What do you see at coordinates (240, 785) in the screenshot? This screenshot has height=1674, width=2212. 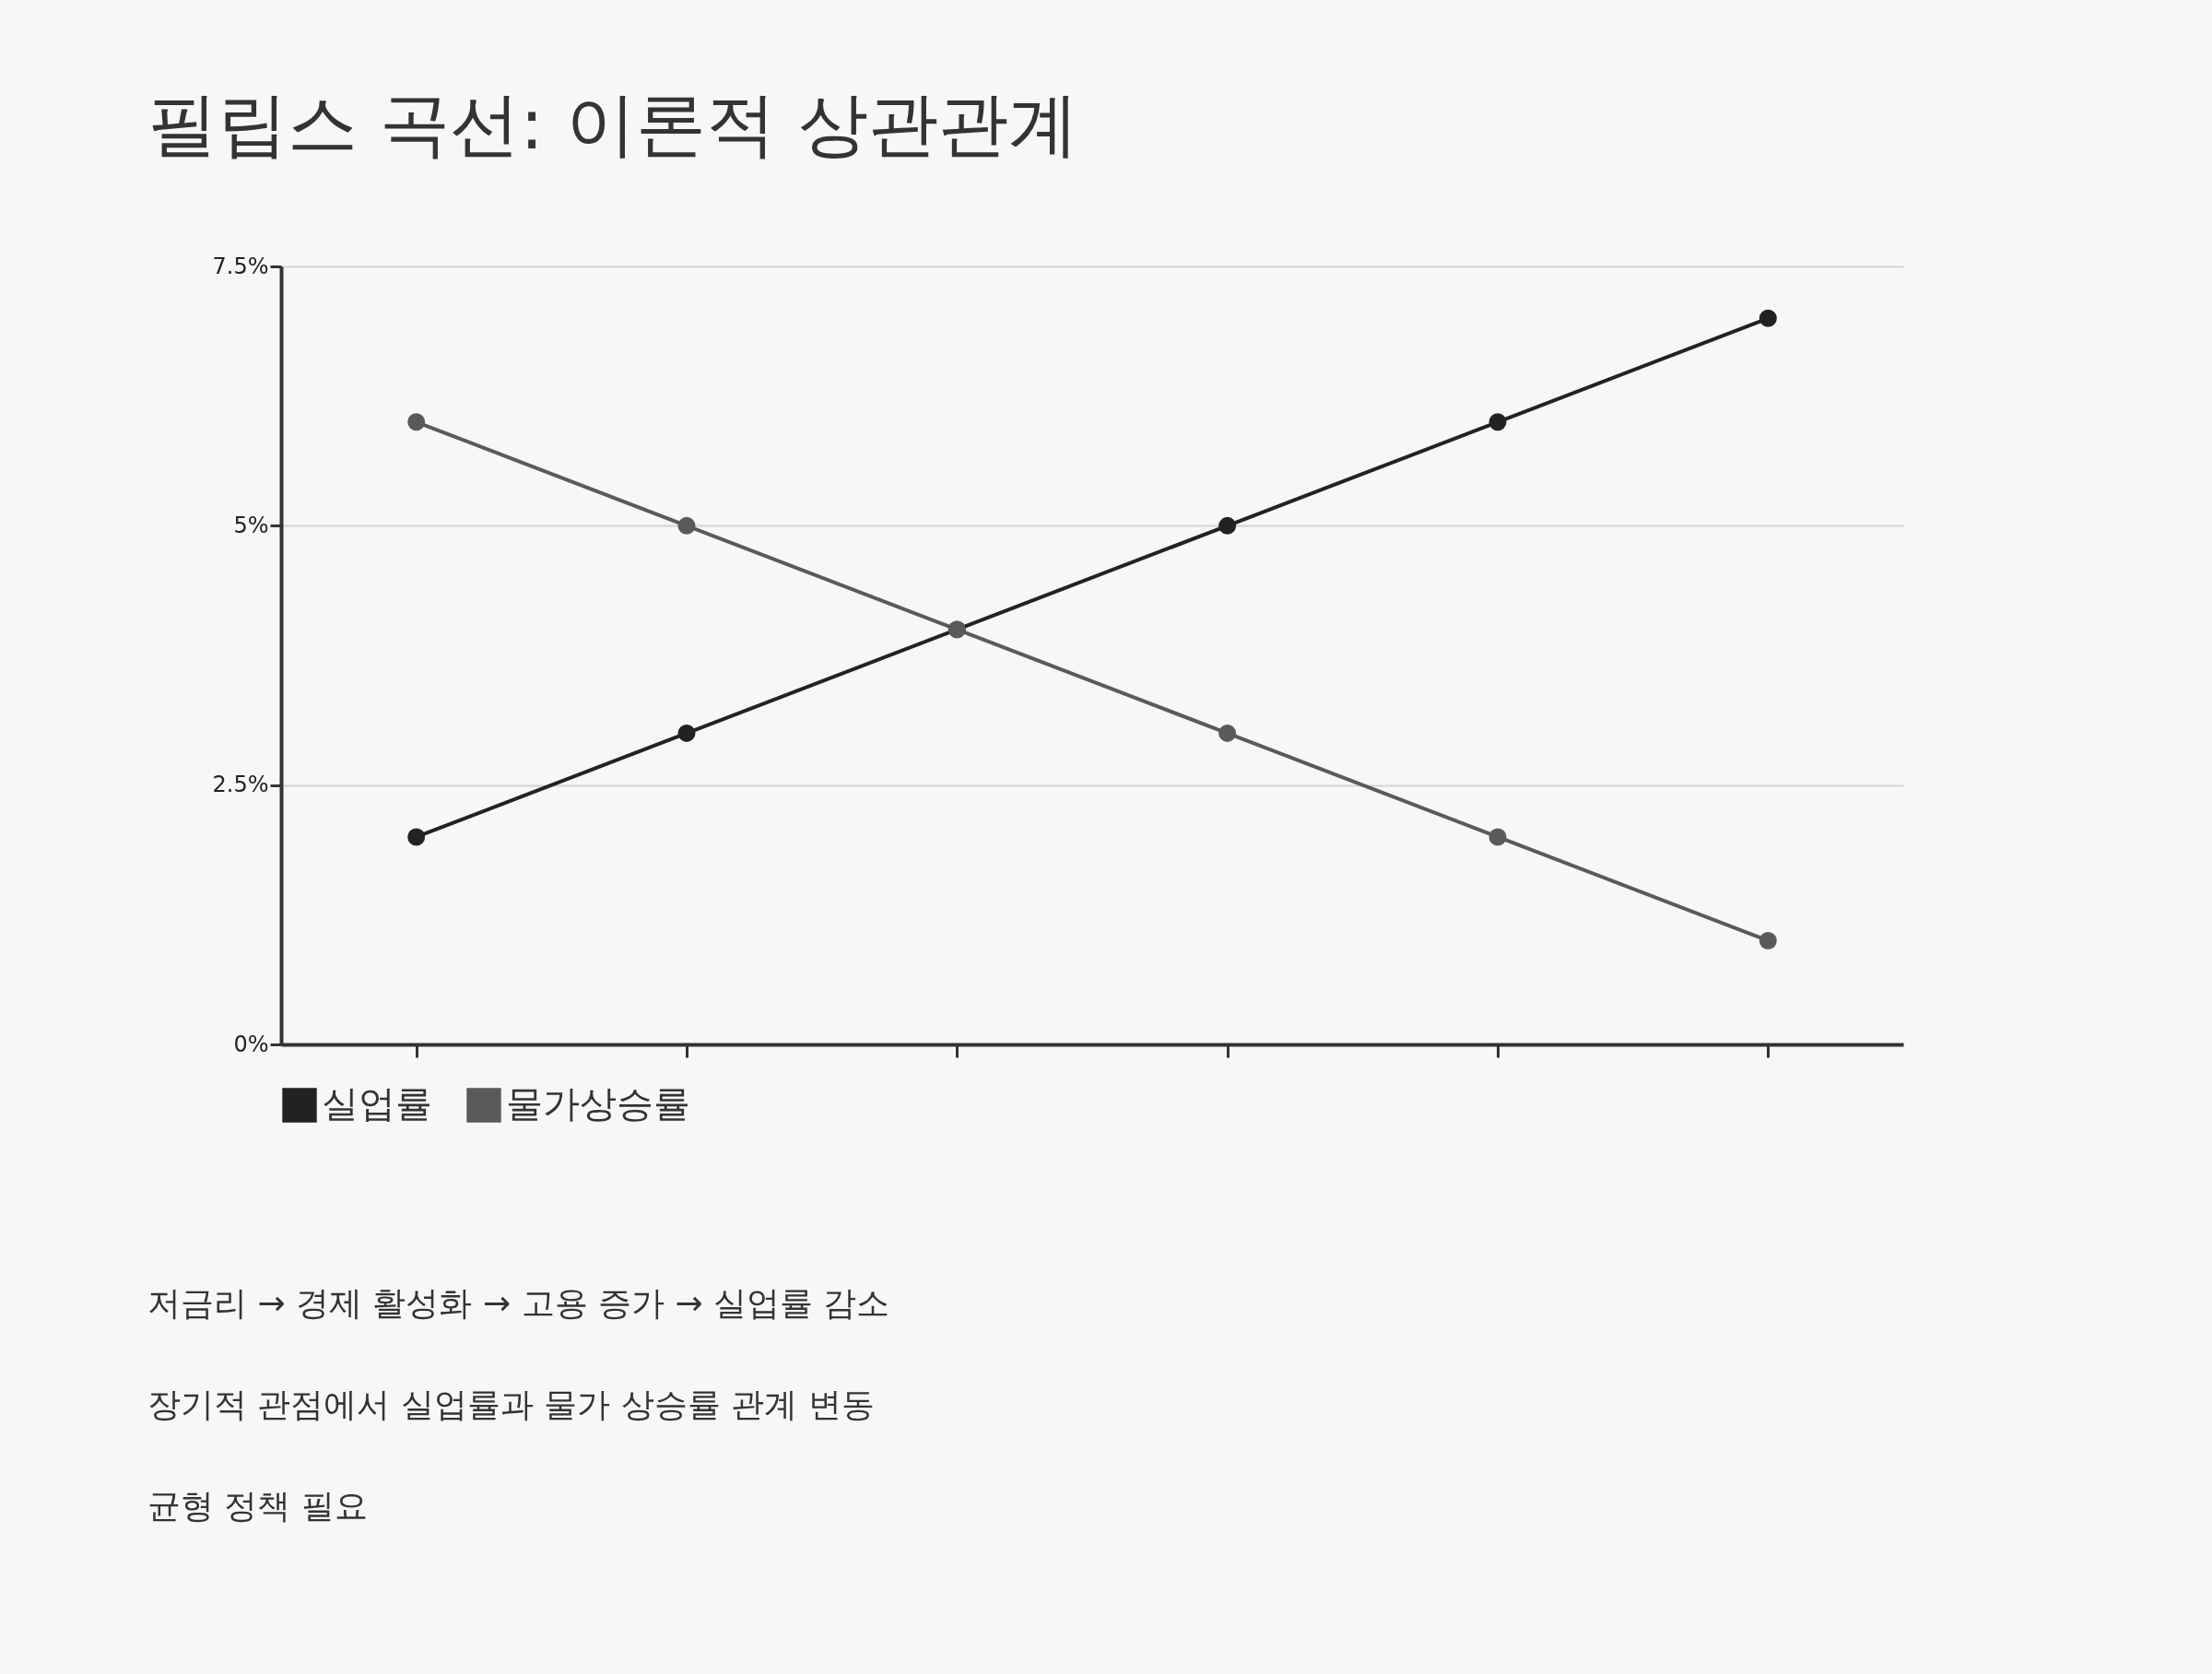 I see `y-tick-label: 2.5%` at bounding box center [240, 785].